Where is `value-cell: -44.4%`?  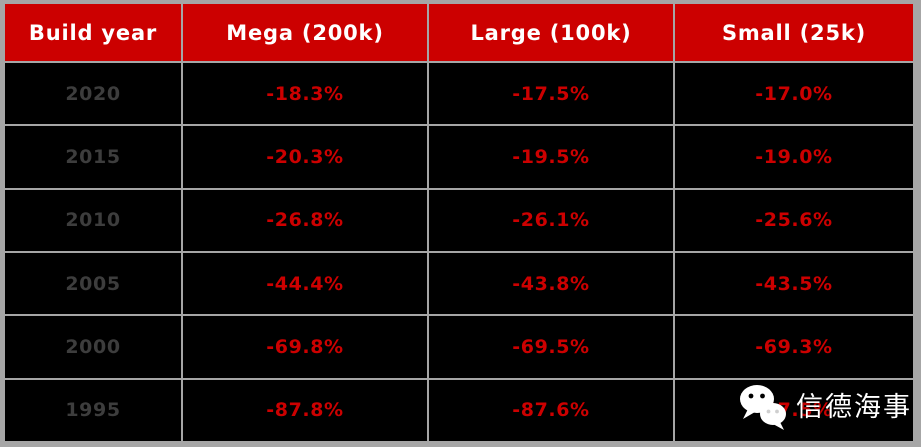 value-cell: -44.4% is located at coordinates (305, 283).